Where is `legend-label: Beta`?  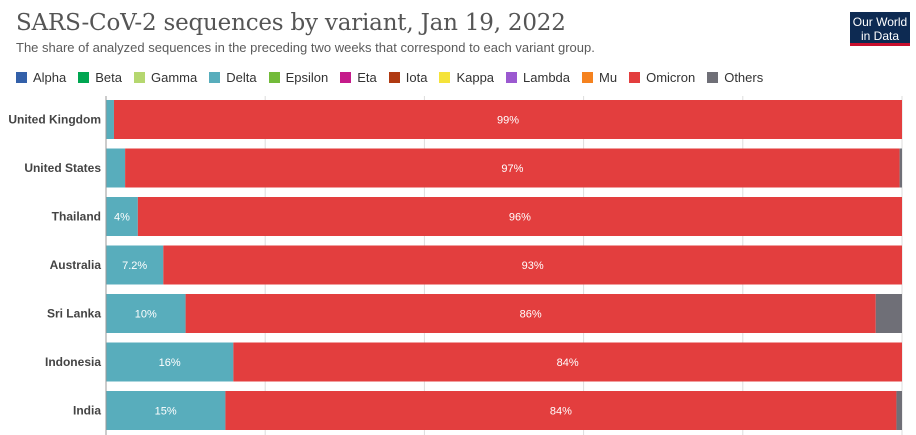 legend-label: Beta is located at coordinates (108, 77).